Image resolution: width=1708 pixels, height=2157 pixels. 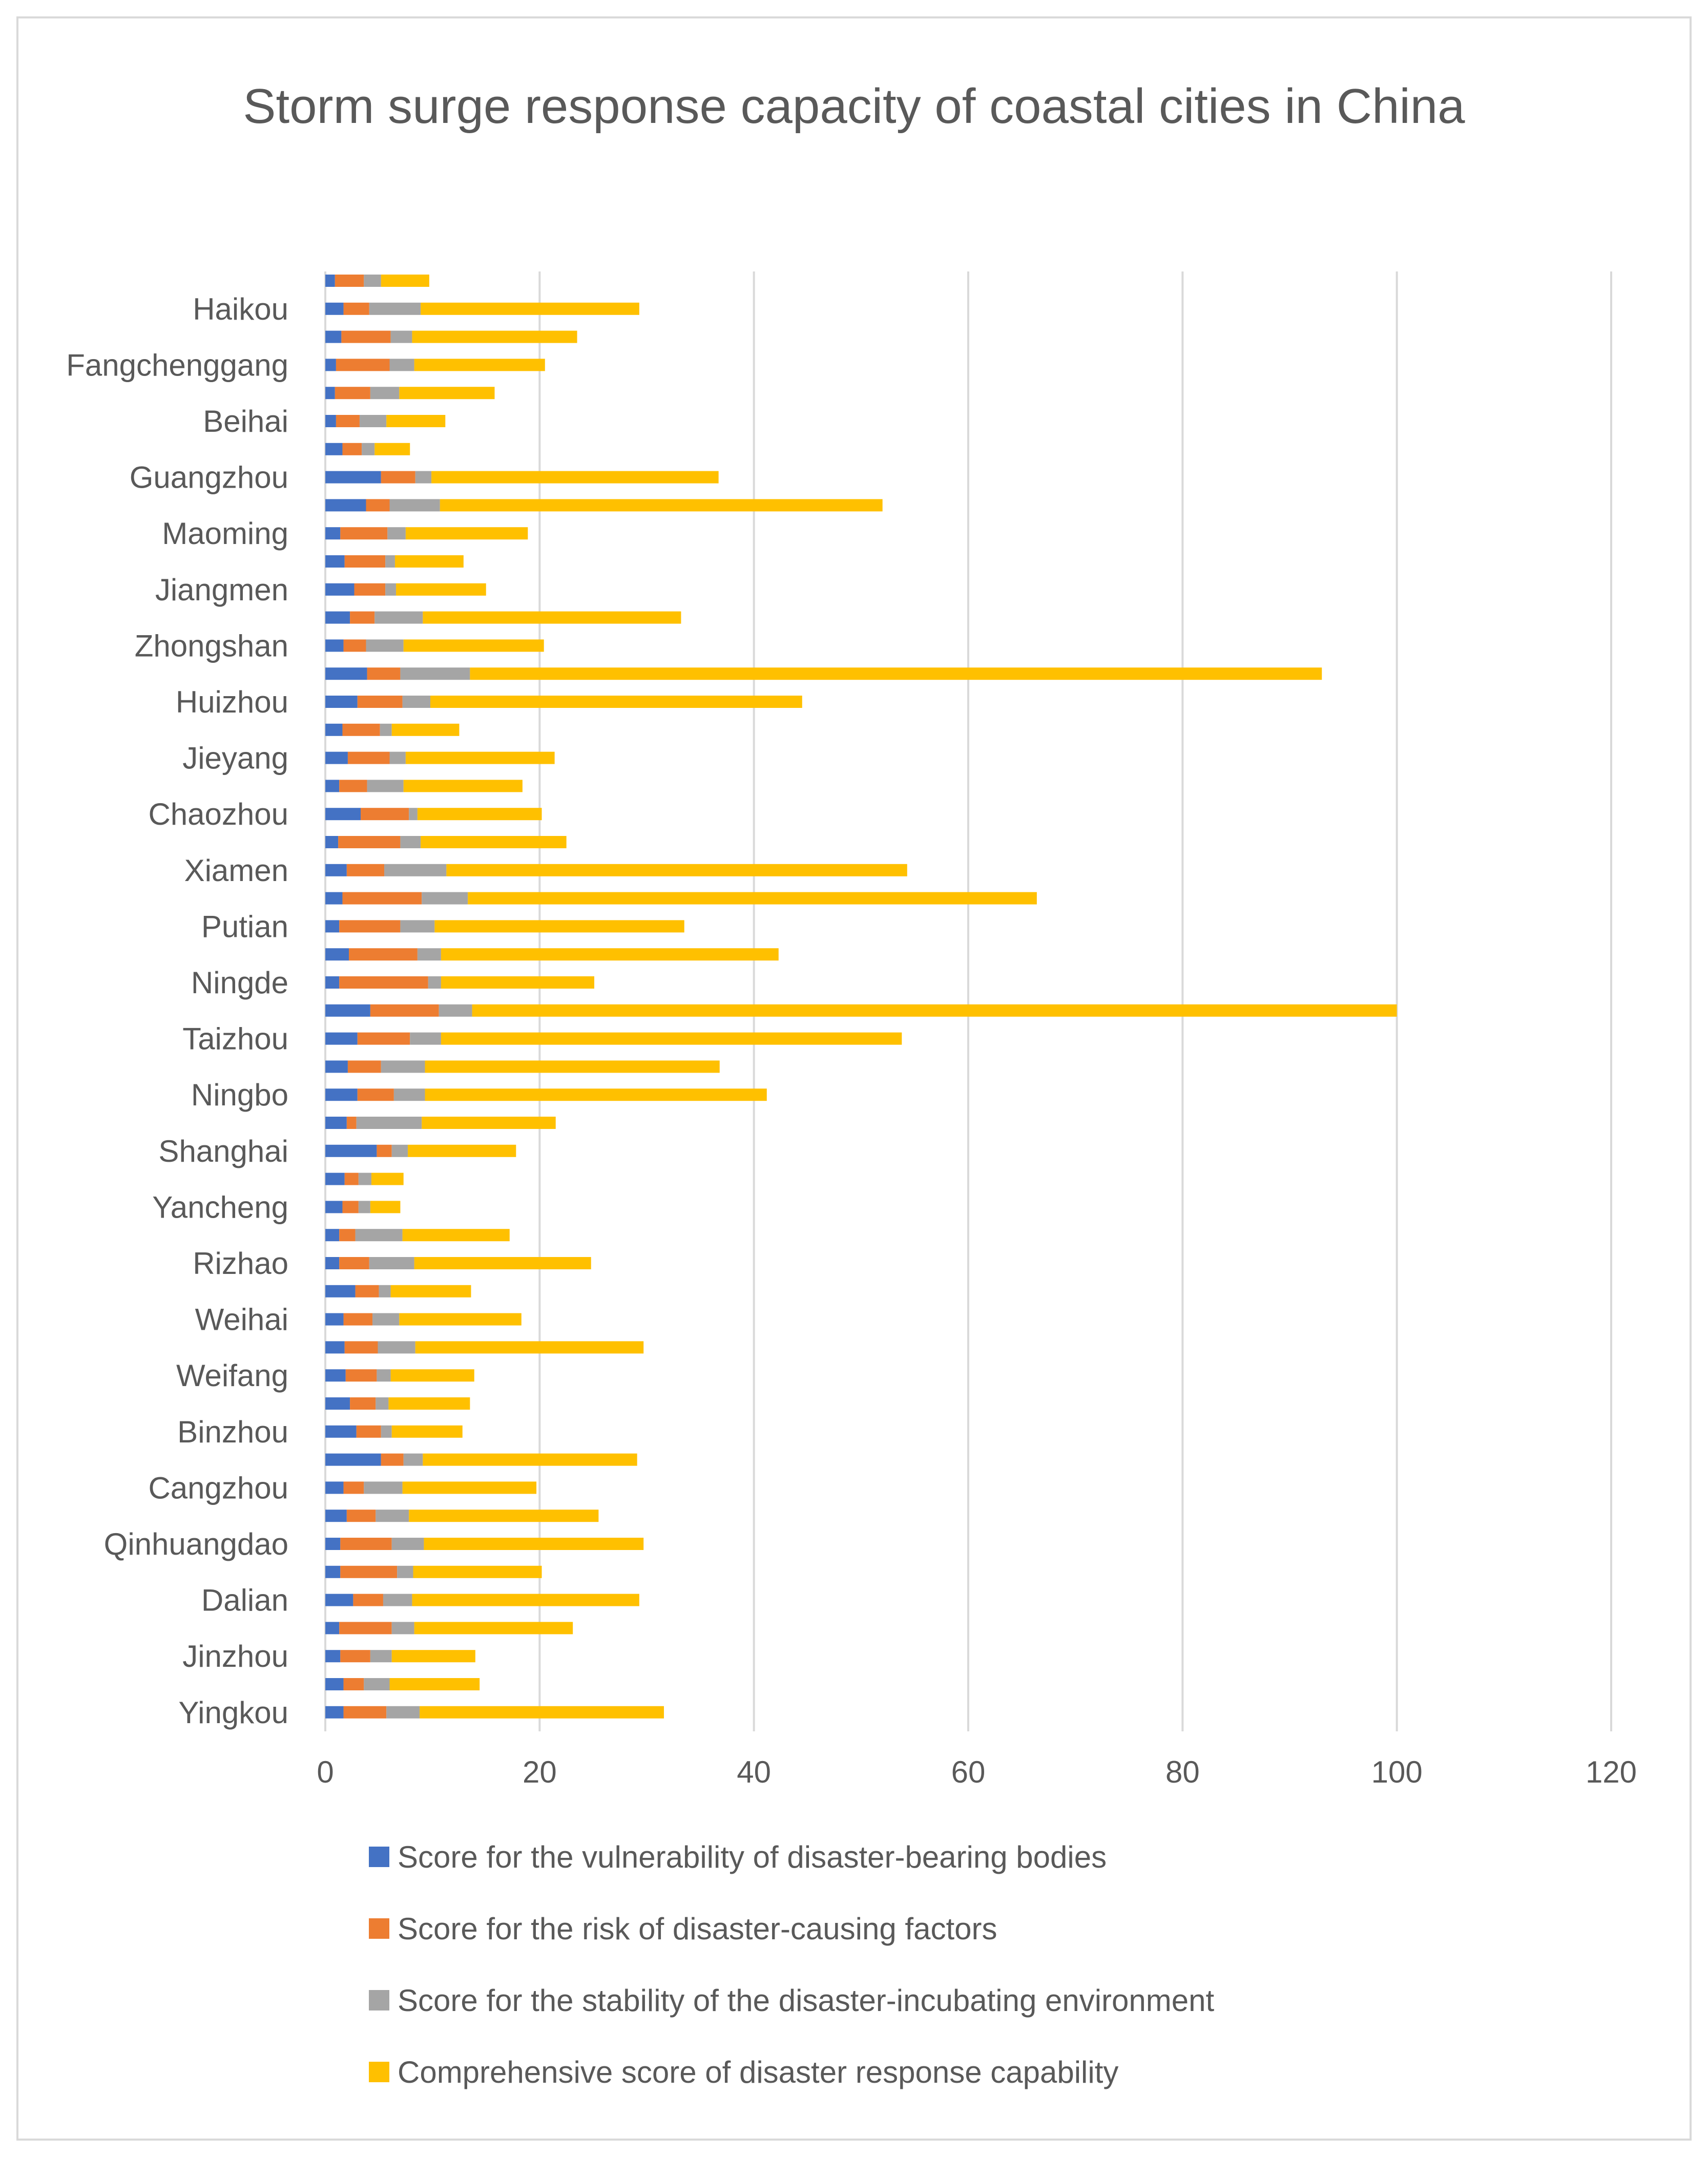 What do you see at coordinates (382, 1403) in the screenshot?
I see `bar-segment-s2-row40` at bounding box center [382, 1403].